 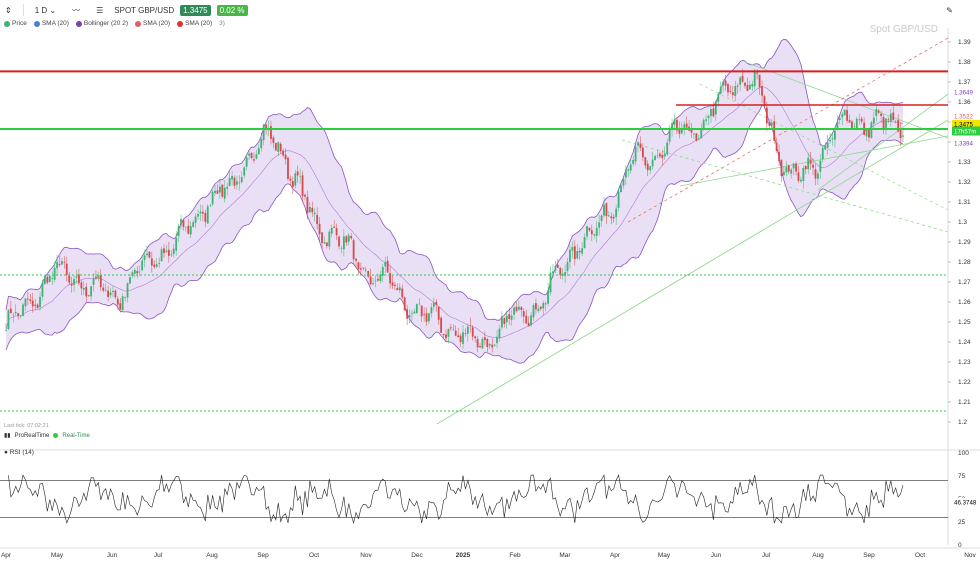 I want to click on x-tick-label: Aug, so click(x=212, y=555).